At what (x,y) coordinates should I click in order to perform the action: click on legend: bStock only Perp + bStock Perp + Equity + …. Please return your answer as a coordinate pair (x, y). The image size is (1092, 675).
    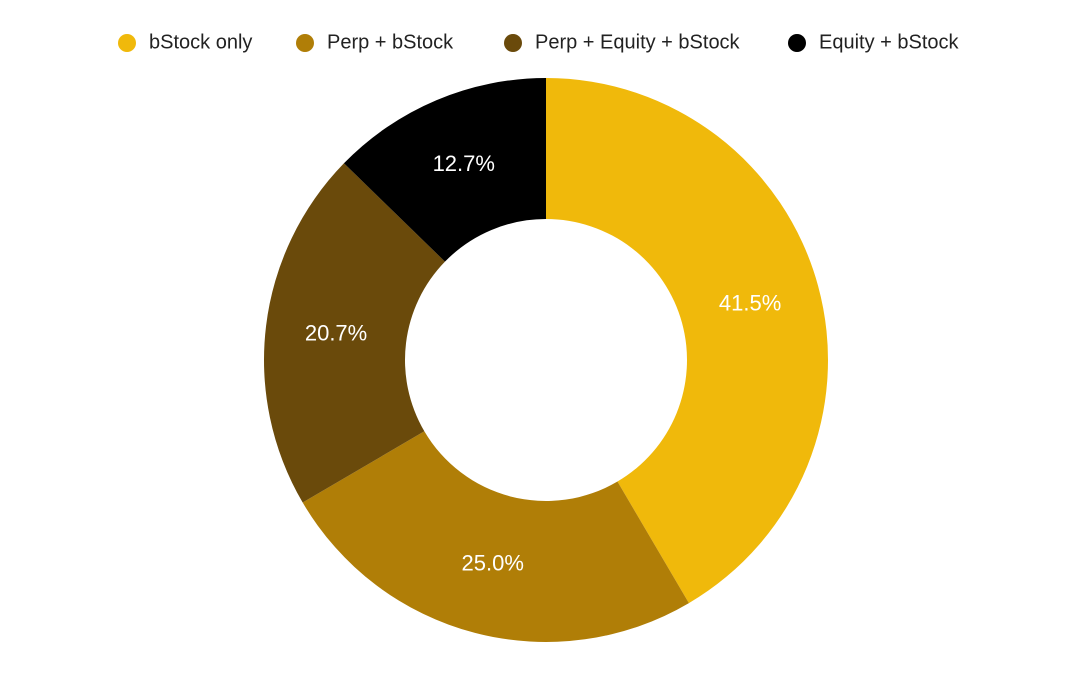
    Looking at the image, I should click on (539, 42).